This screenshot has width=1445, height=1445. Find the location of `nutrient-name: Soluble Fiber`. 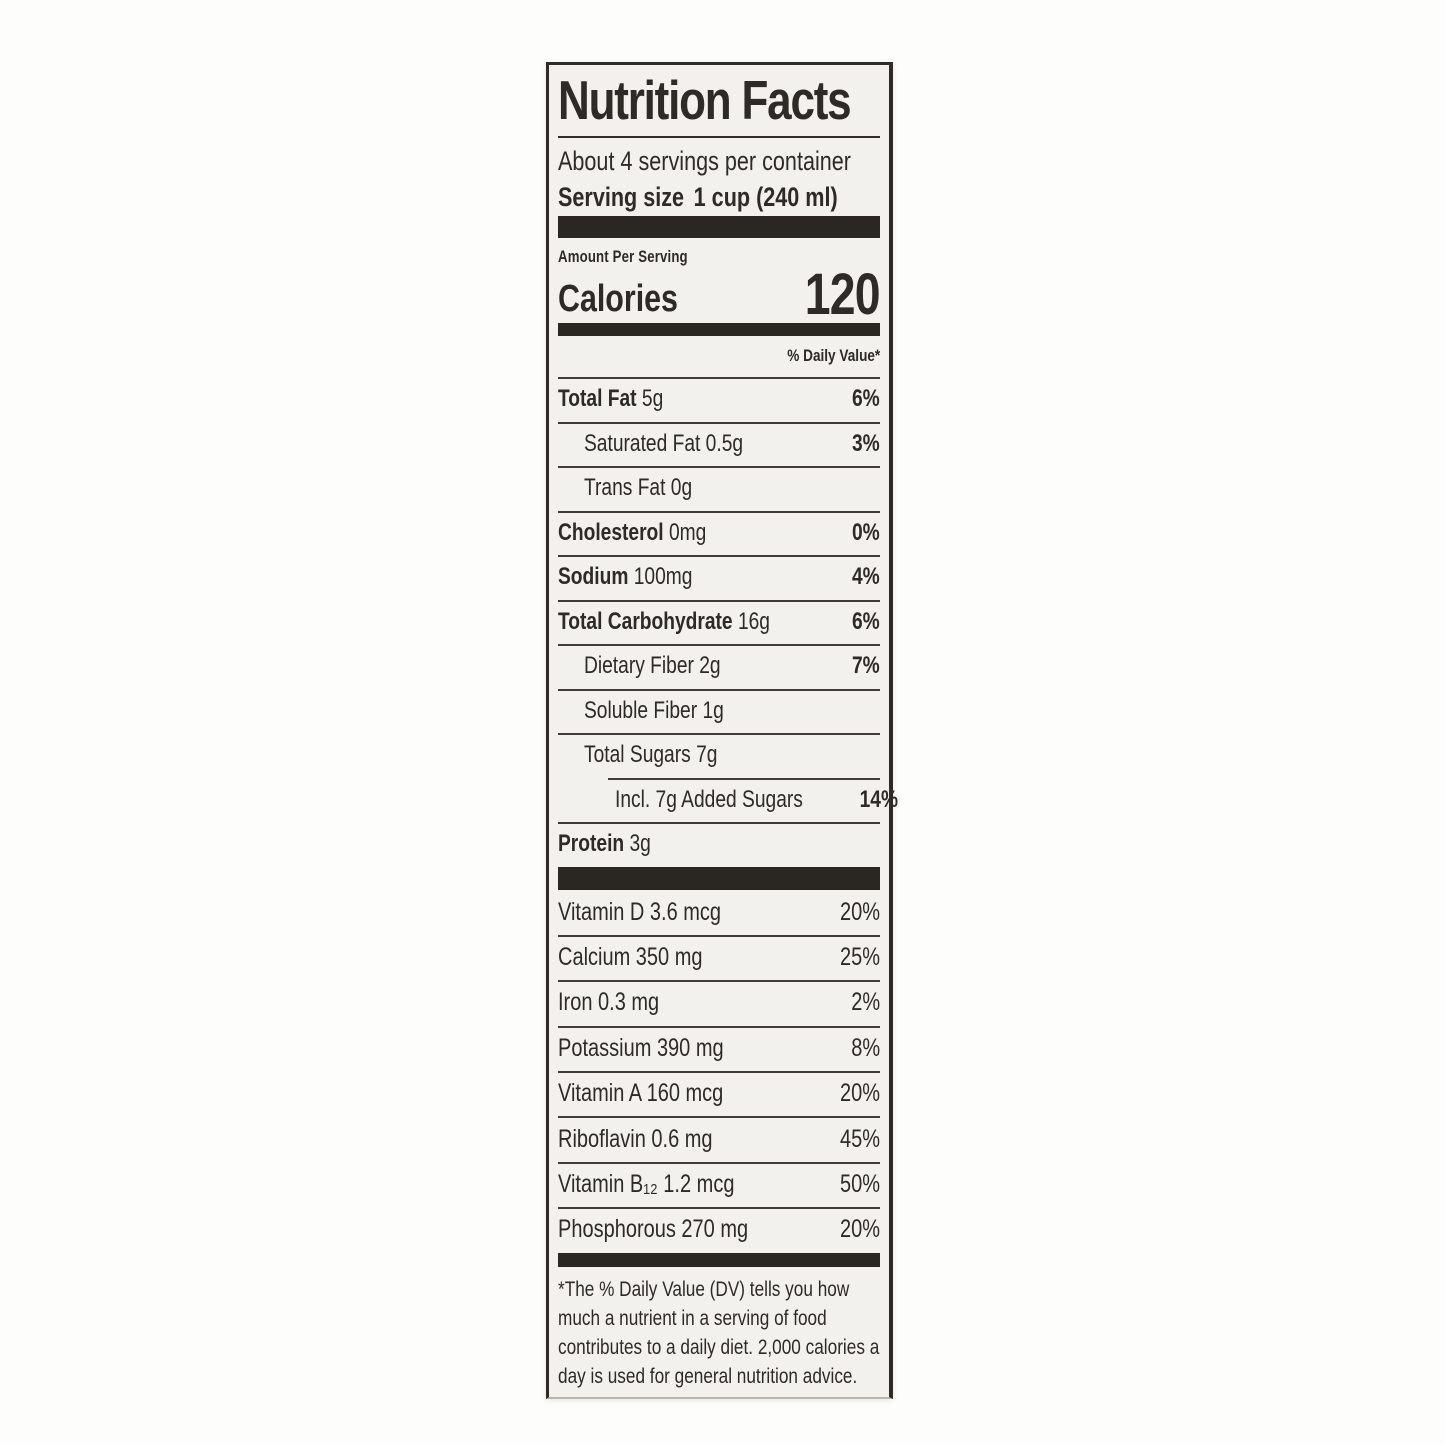

nutrient-name: Soluble Fiber is located at coordinates (641, 710).